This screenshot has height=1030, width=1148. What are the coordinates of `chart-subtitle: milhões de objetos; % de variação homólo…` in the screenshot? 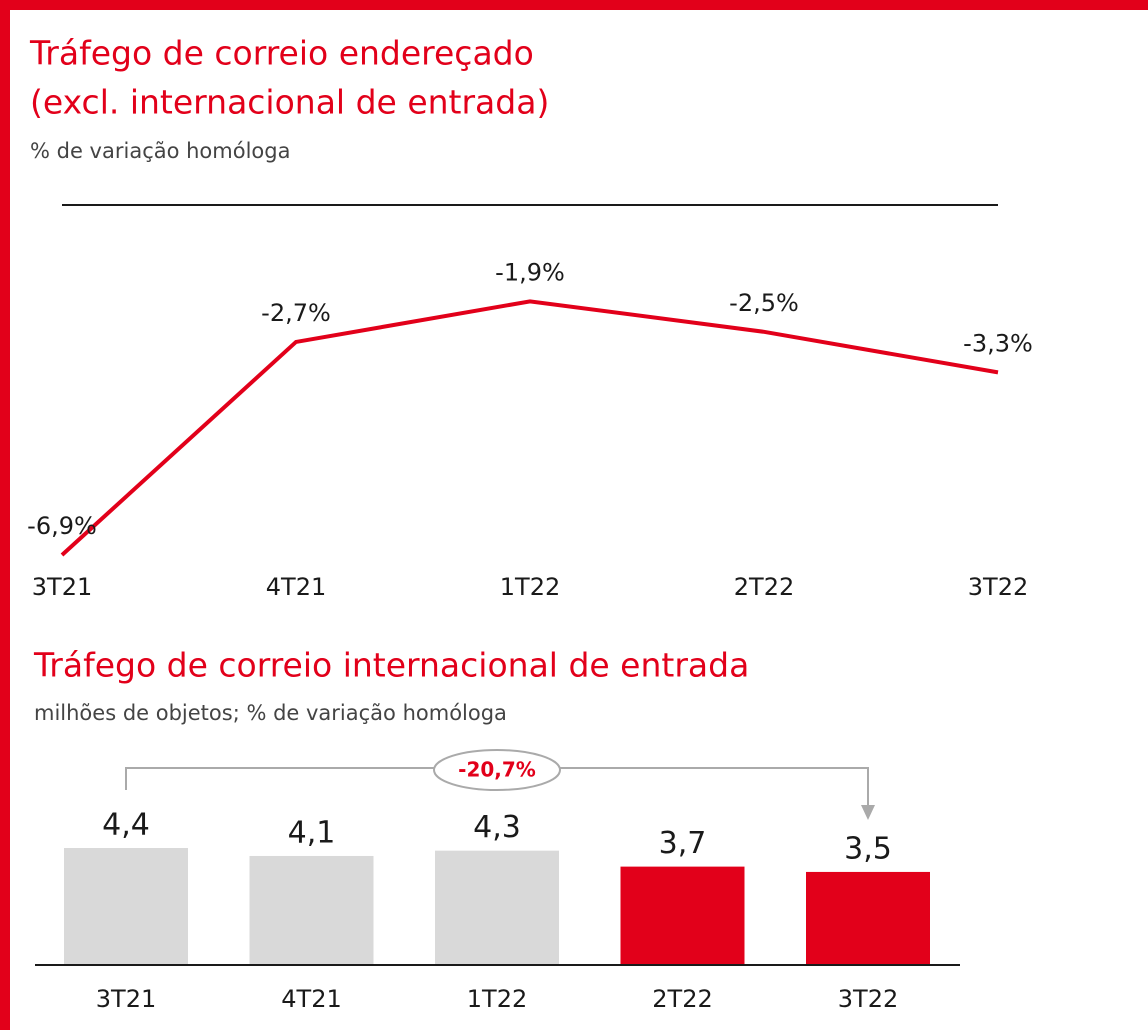 It's located at (270, 713).